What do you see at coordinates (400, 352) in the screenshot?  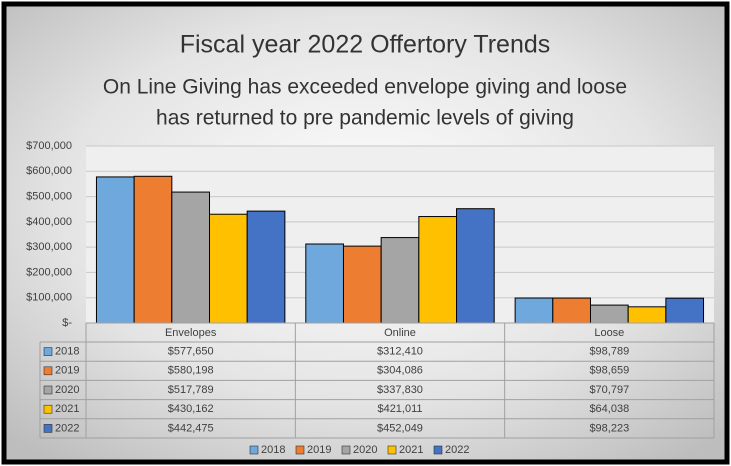 I see `table-value: $312,410` at bounding box center [400, 352].